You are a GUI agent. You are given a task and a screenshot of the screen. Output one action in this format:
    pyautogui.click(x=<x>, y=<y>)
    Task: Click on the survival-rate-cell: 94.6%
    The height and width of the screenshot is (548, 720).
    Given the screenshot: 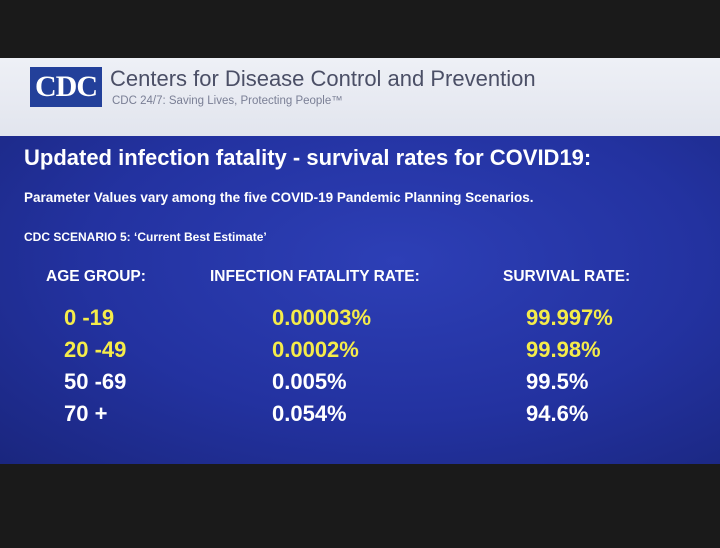 What is the action you would take?
    pyautogui.click(x=557, y=413)
    